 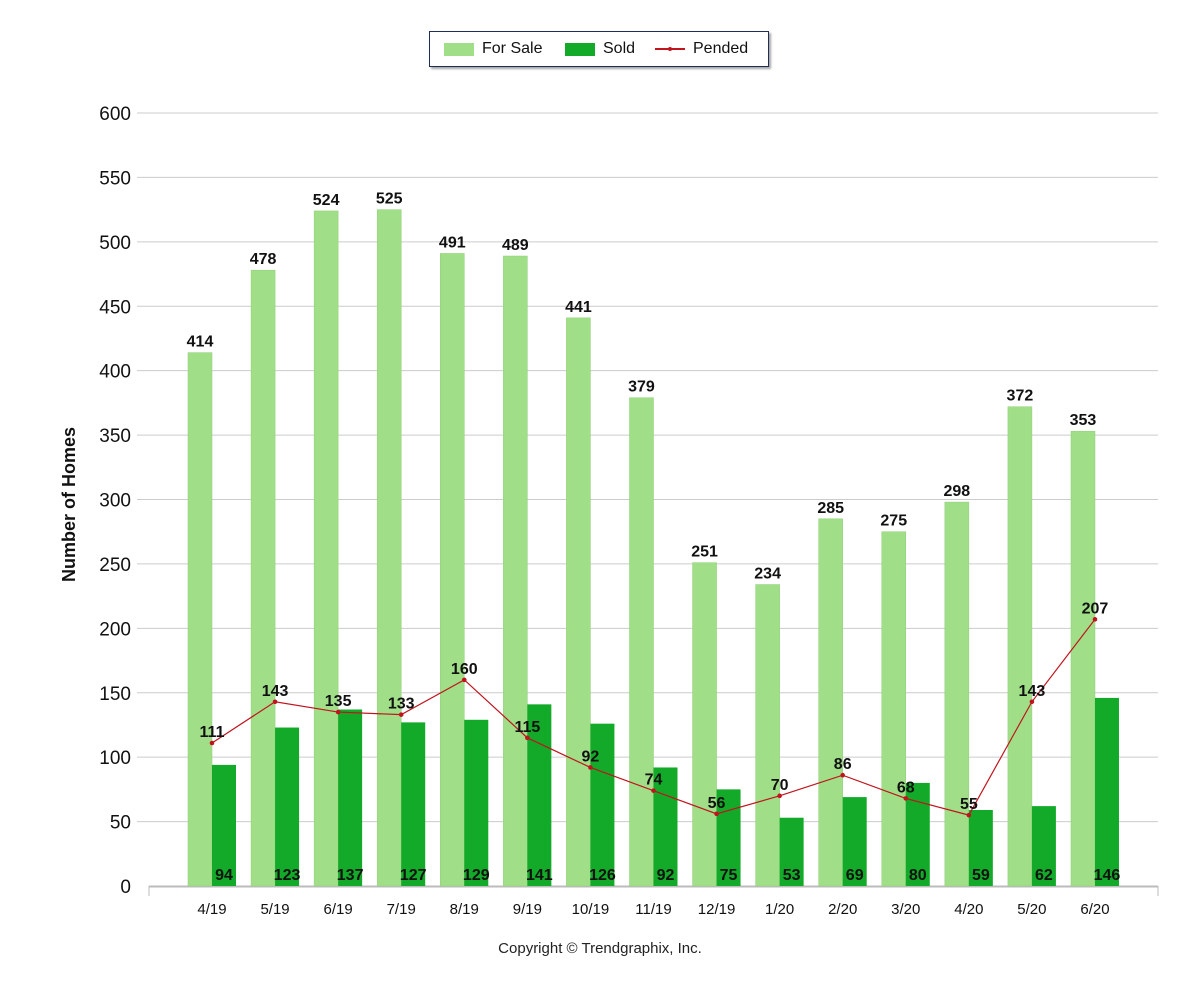 What do you see at coordinates (211, 909) in the screenshot?
I see `x-tick-label: 4/19` at bounding box center [211, 909].